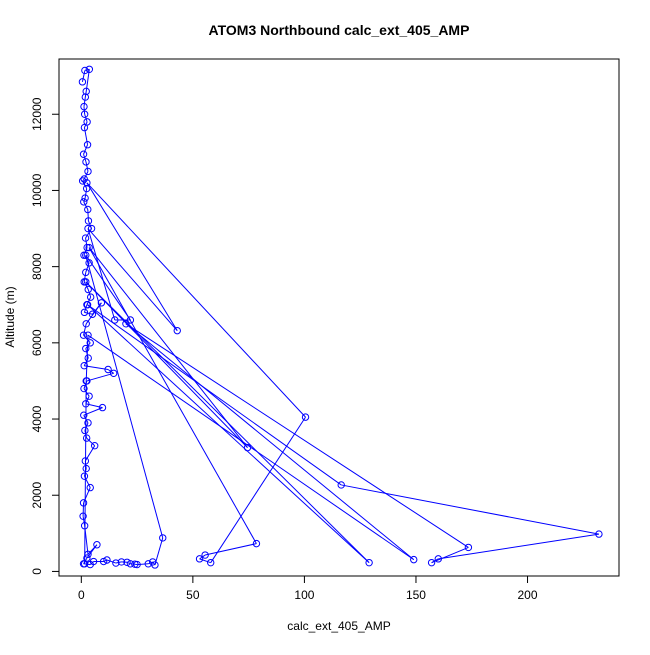 This screenshot has height=655, width=650. Describe the element at coordinates (37, 418) in the screenshot. I see `y-tick-label: 4000` at that location.